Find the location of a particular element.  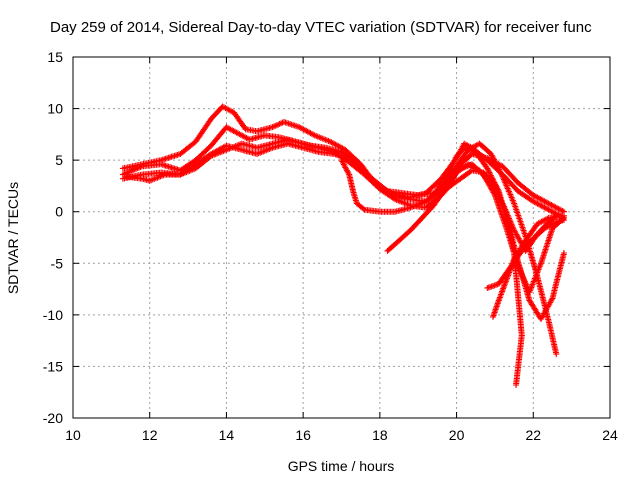

y-tick-label: -5 is located at coordinates (57, 263).